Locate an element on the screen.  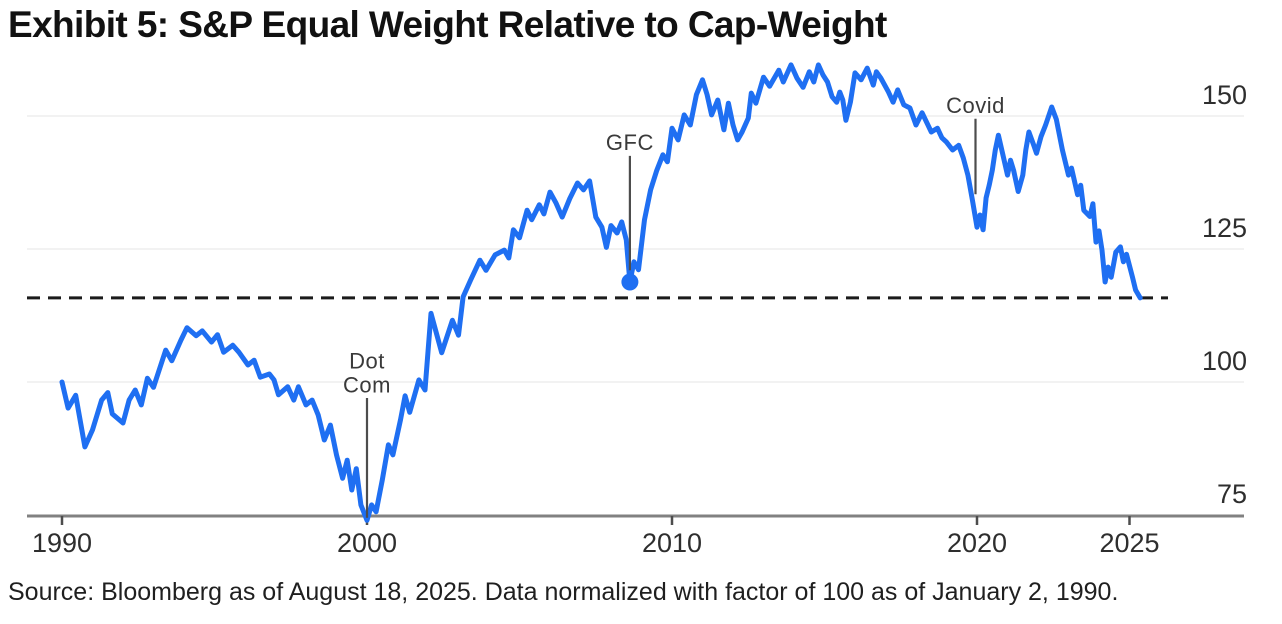
y-tick-label-125: 125 is located at coordinates (1224, 228).